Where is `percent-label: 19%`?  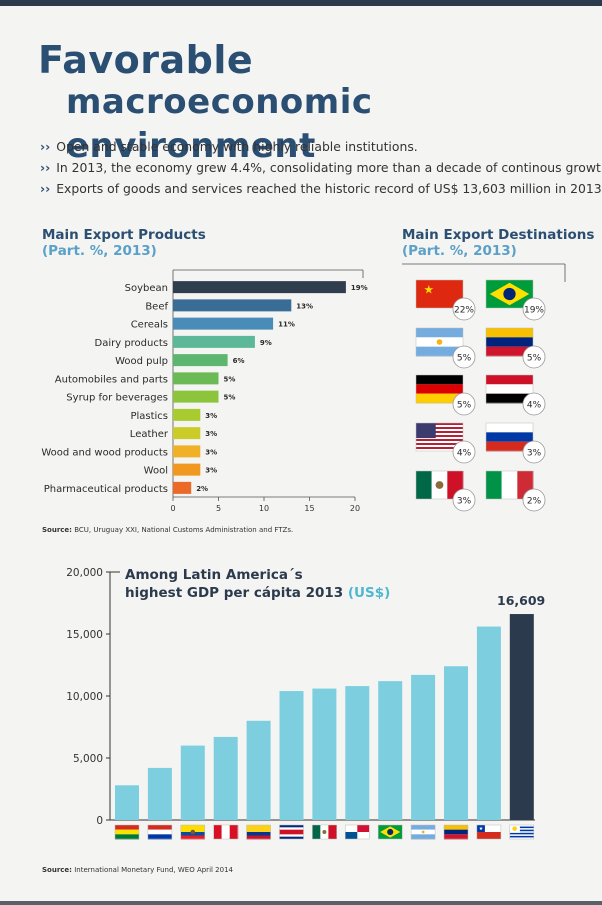
percent-label: 19% is located at coordinates (534, 311).